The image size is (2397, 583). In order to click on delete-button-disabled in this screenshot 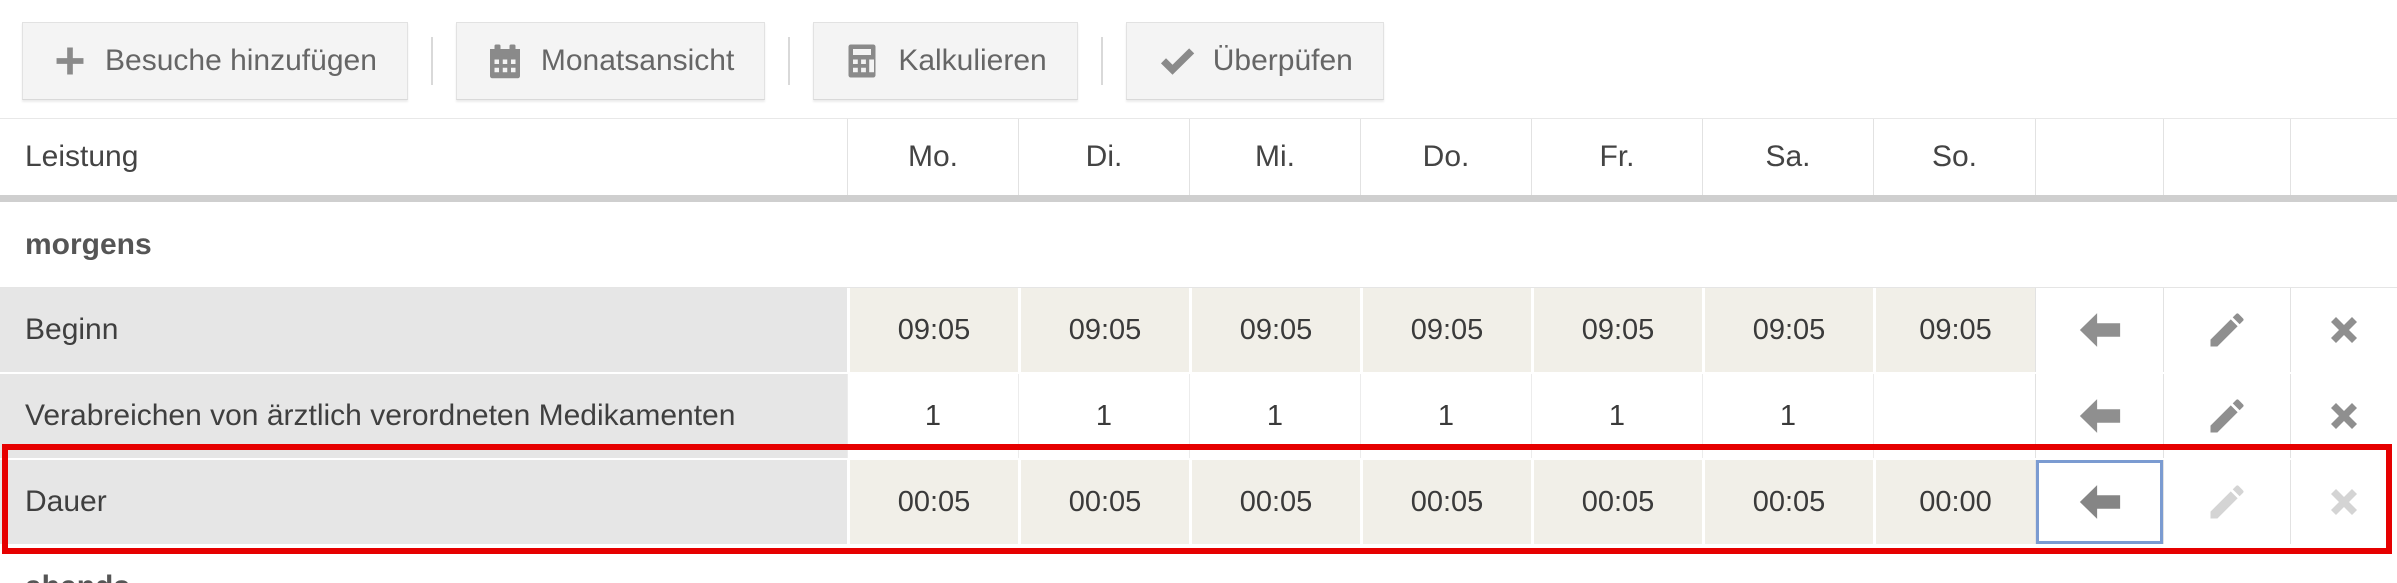, I will do `click(2343, 502)`.